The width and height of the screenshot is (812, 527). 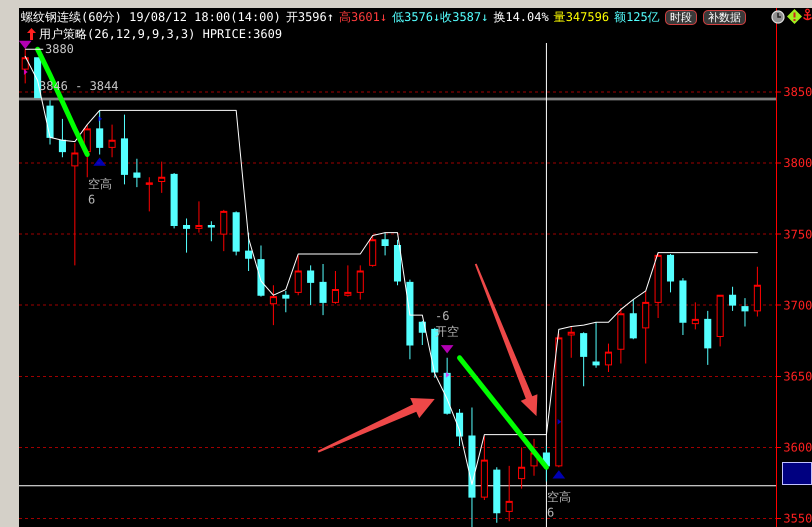 I want to click on chart-title: 螺纹钢连续(60分) 19/08/12 18:00(14:00), so click(x=151, y=17).